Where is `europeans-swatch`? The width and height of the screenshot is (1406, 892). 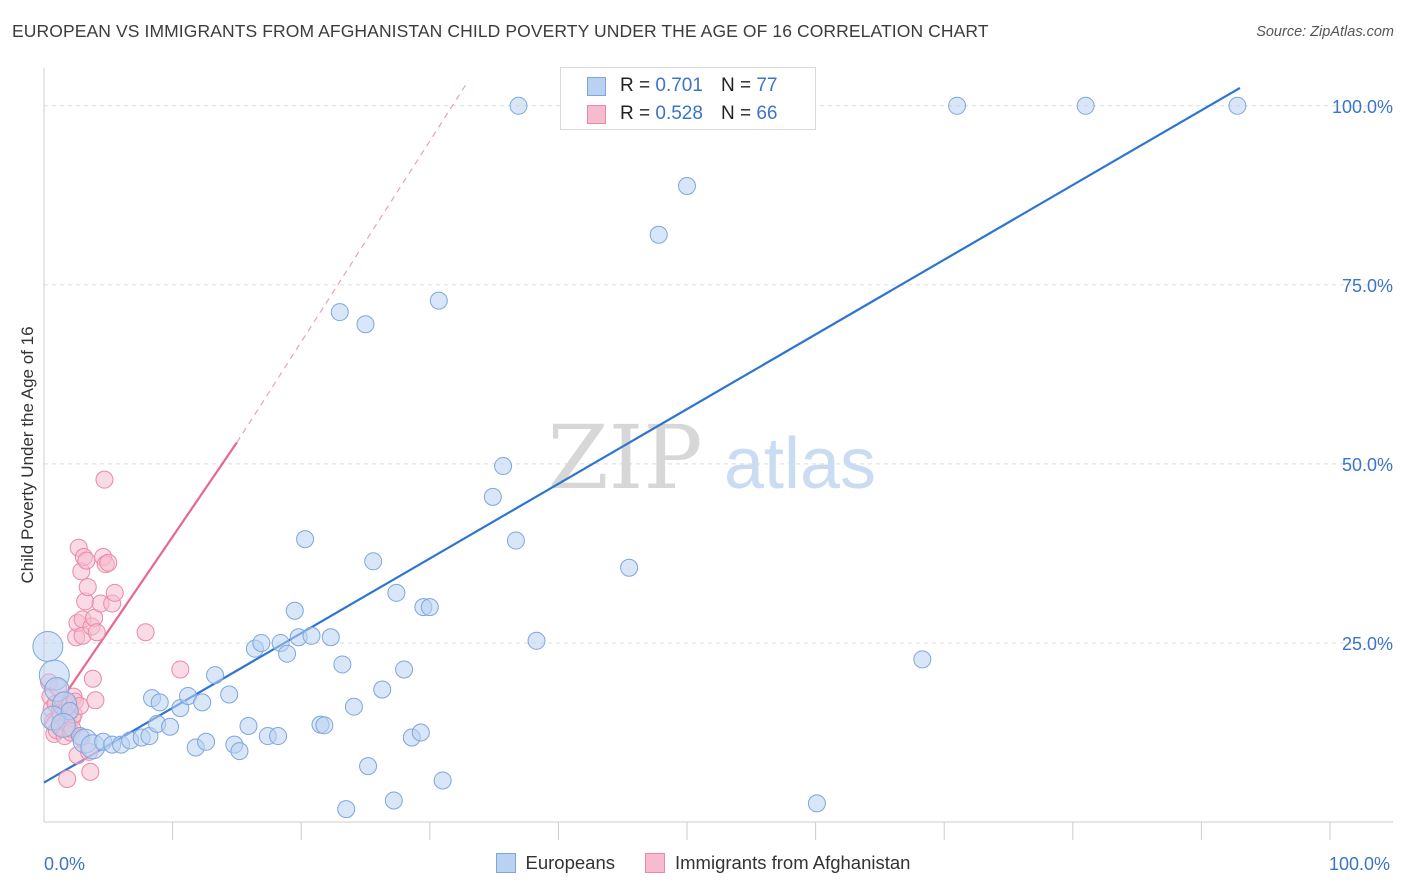
europeans-swatch is located at coordinates (596, 86).